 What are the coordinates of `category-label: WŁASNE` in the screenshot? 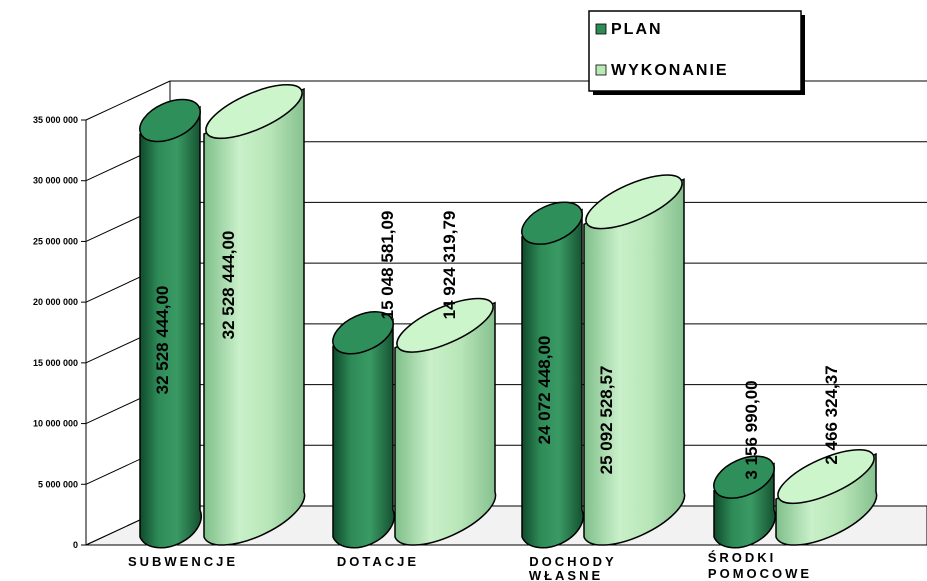 It's located at (566, 574).